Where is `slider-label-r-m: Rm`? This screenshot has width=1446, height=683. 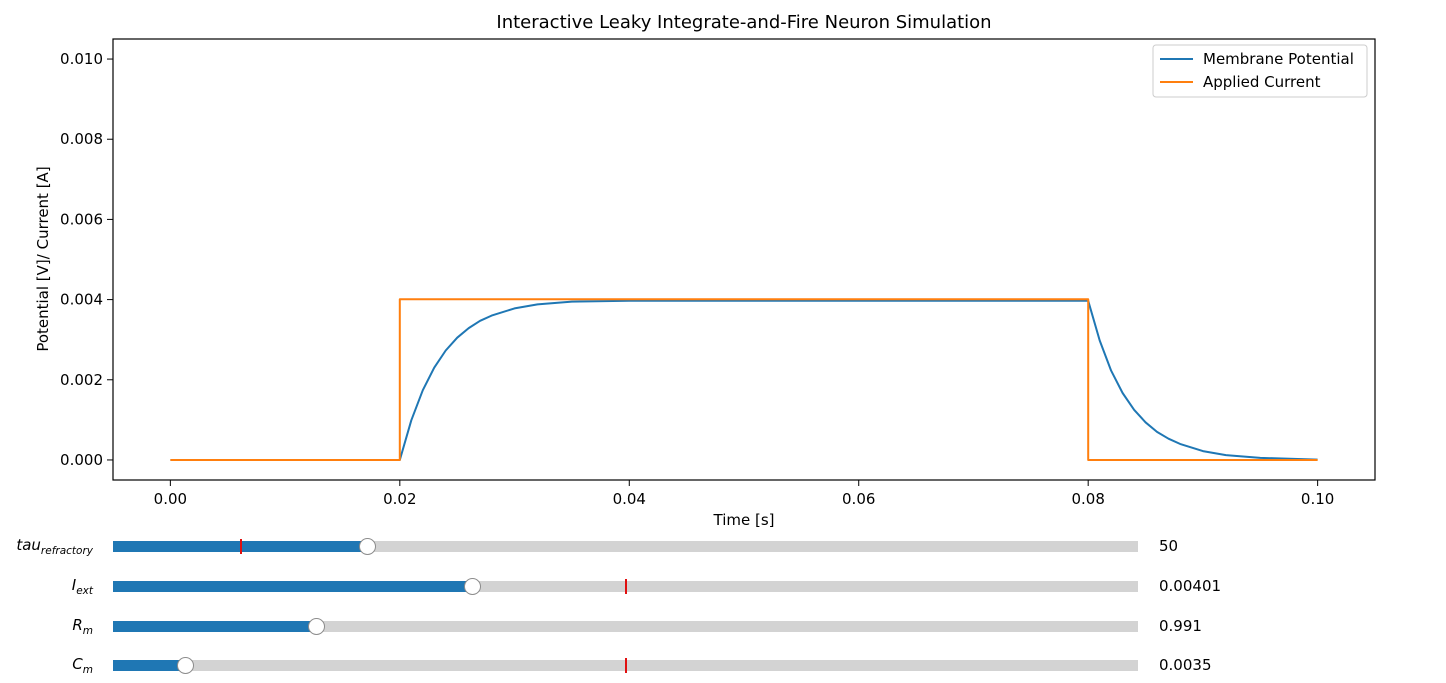 slider-label-r-m: Rm is located at coordinates (82, 626).